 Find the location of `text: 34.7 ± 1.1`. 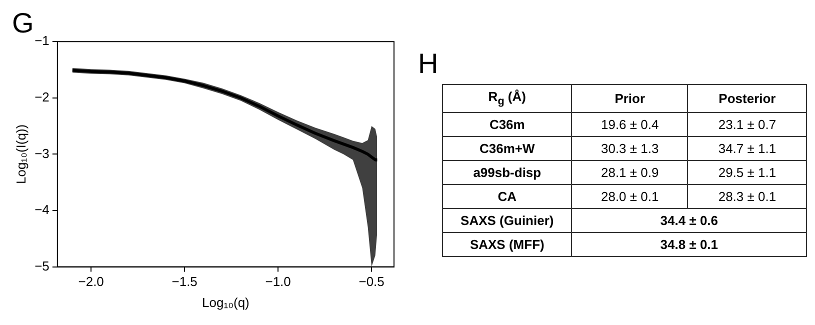

text: 34.7 ± 1.1 is located at coordinates (747, 148).